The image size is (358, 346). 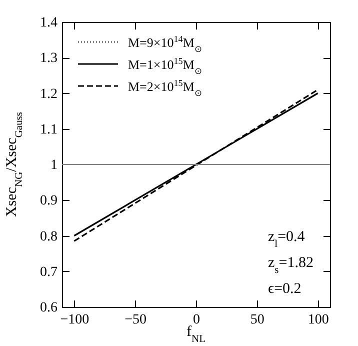 I want to click on y-tick-label: 0.9, so click(x=49, y=201).